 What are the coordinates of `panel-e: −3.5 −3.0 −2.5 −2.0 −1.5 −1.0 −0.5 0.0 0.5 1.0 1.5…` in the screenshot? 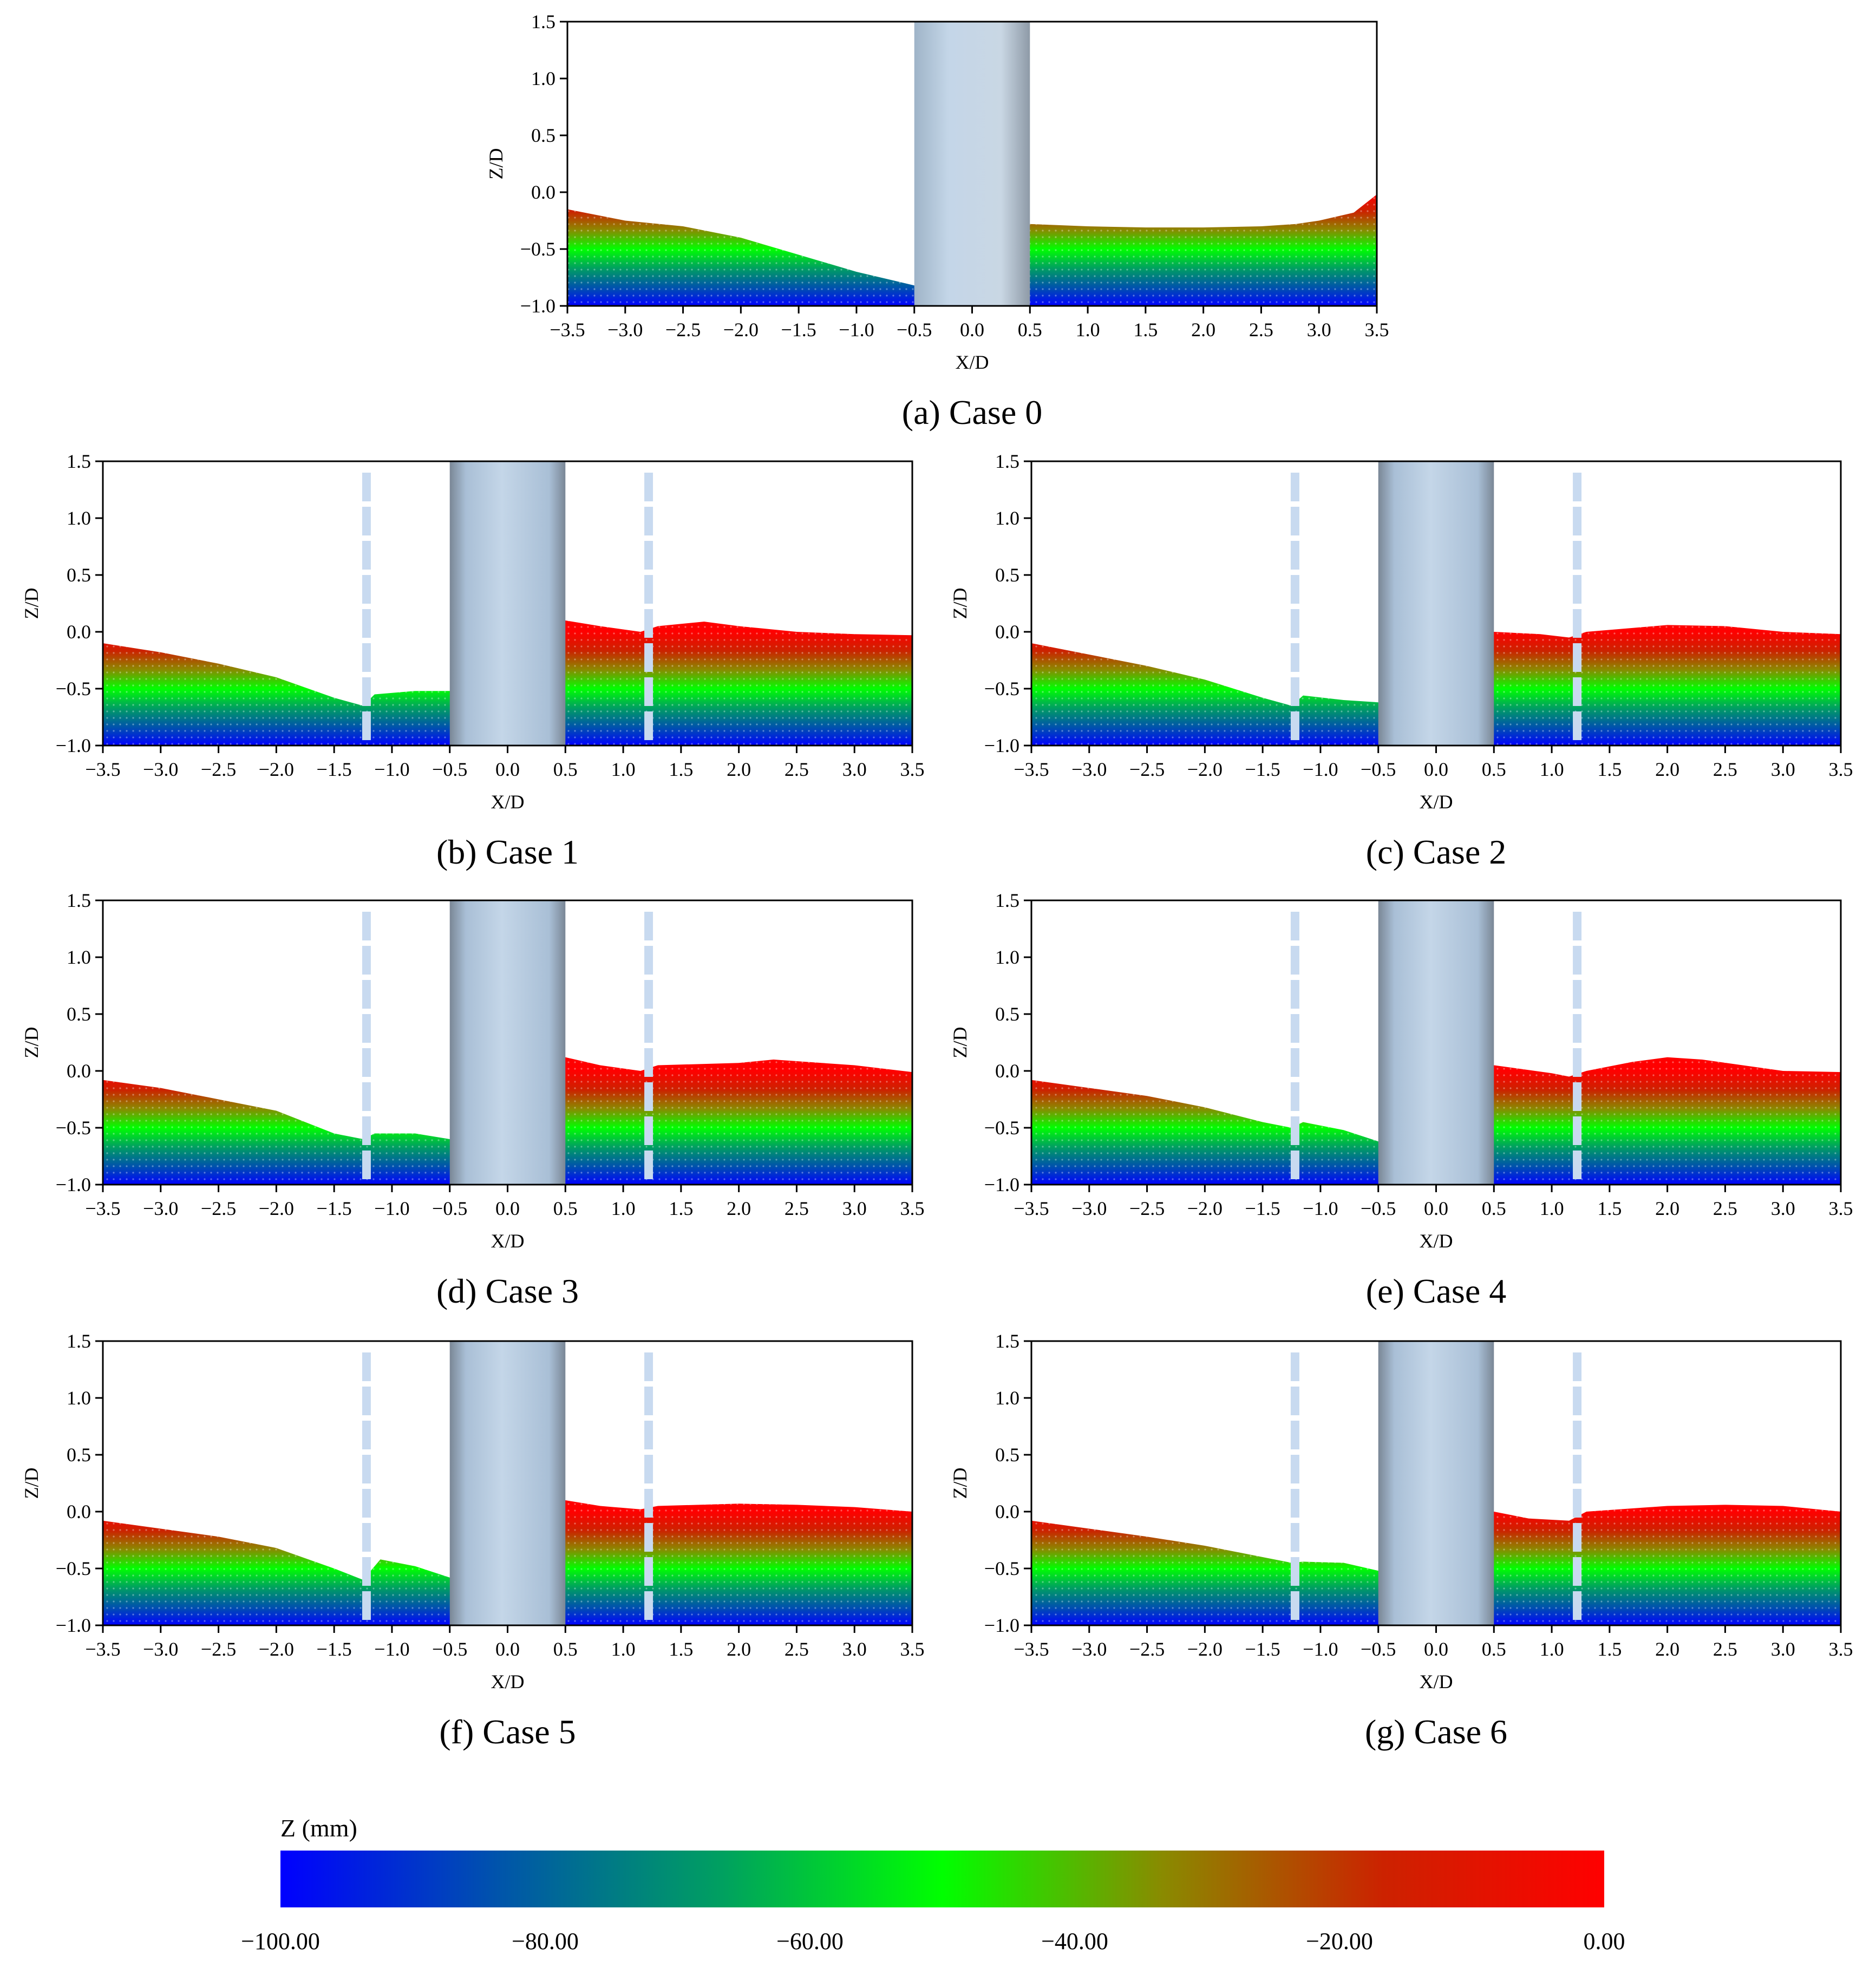 It's located at (1401, 1100).